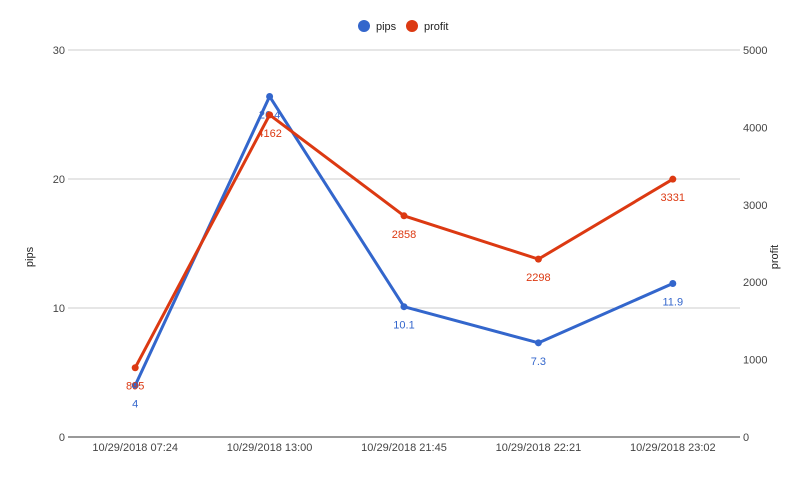  Describe the element at coordinates (386, 27) in the screenshot. I see `legend-label-pips: pips` at that location.